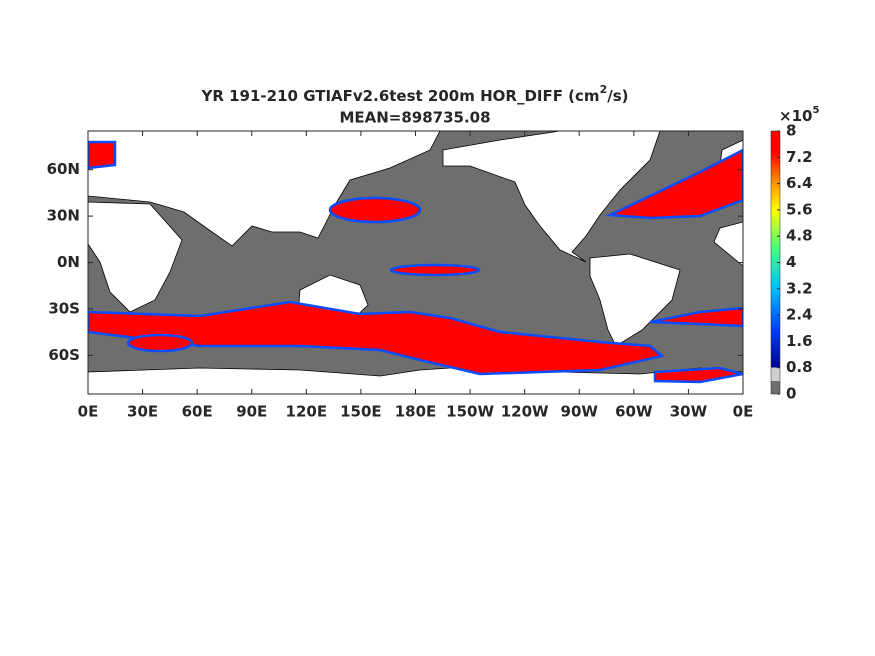 The image size is (875, 656). What do you see at coordinates (799, 341) in the screenshot?
I see `colorbar-tick-label: 1.6` at bounding box center [799, 341].